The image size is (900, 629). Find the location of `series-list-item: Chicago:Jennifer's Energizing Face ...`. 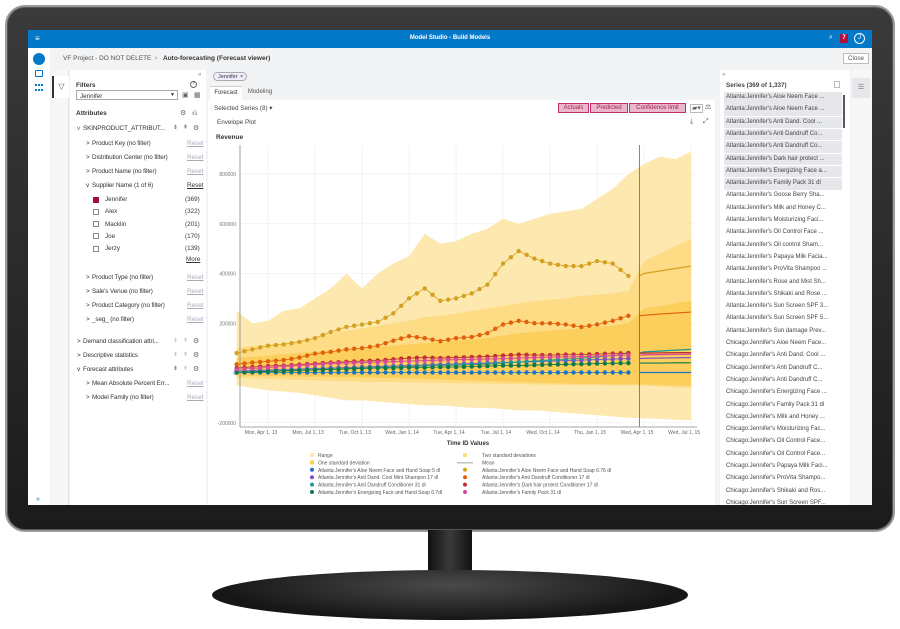

series-list-item: Chicago:Jennifer's Energizing Face ... is located at coordinates (776, 392).